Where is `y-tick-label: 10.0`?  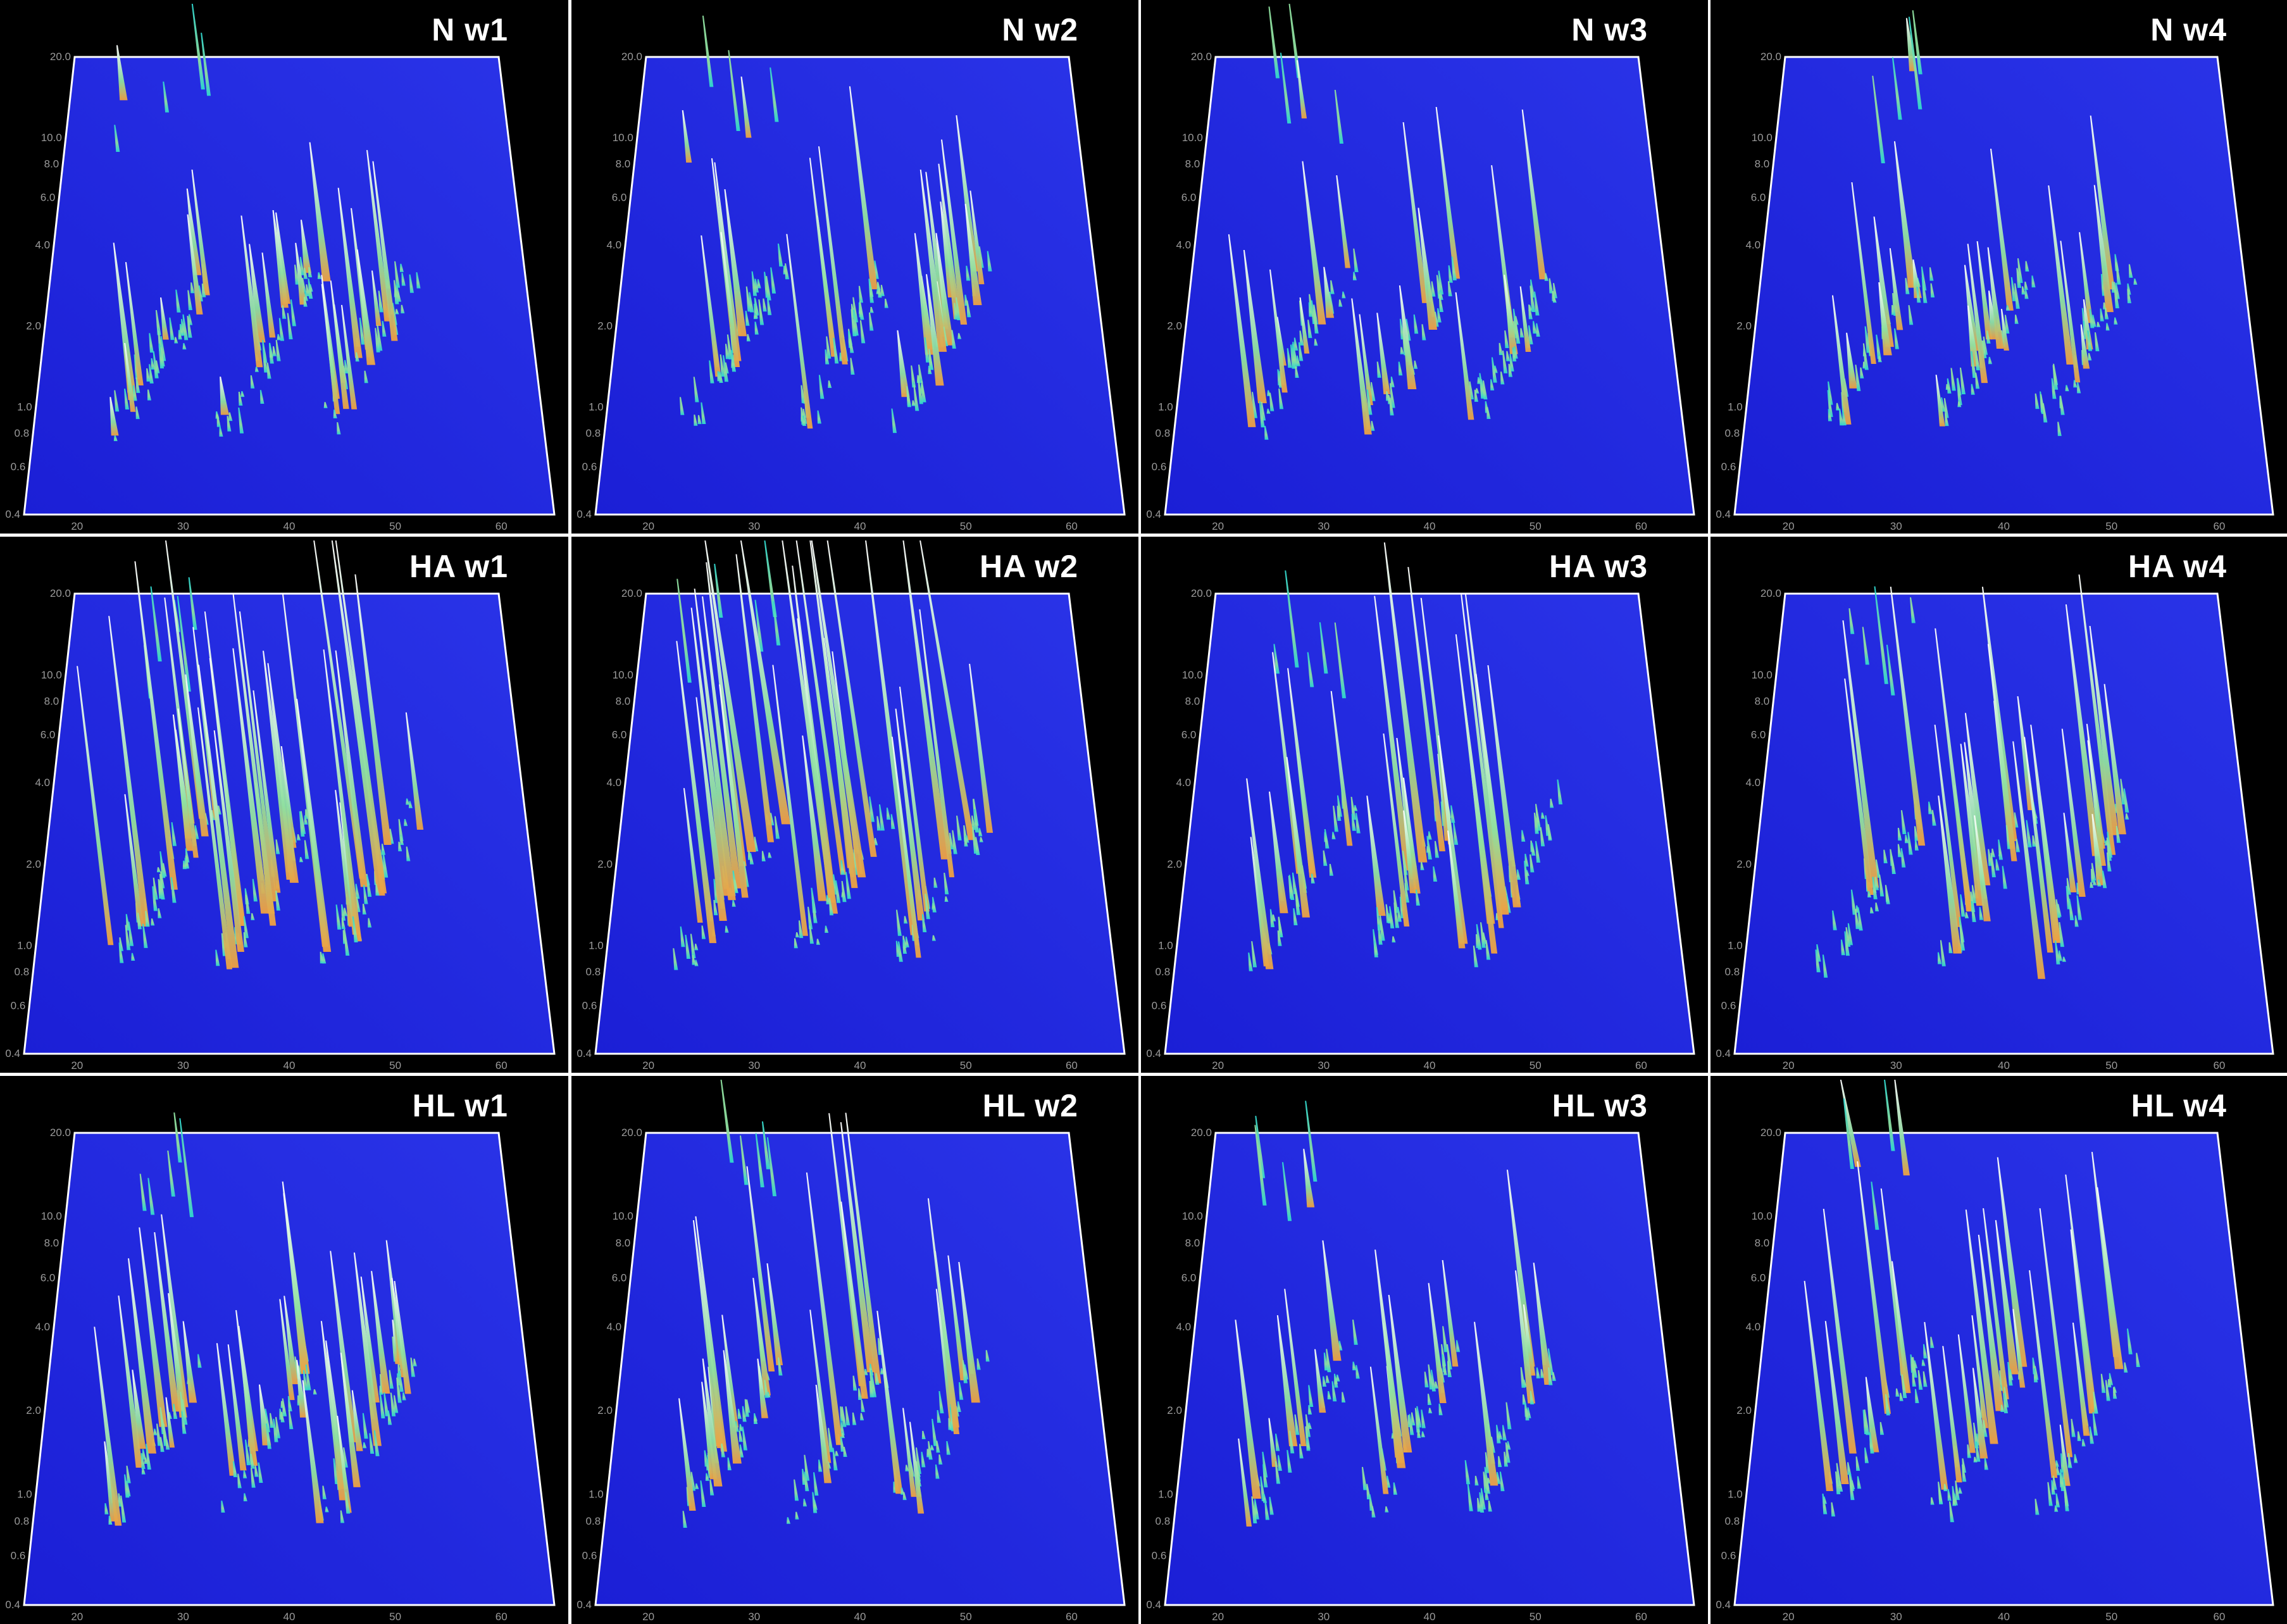
y-tick-label: 10.0 is located at coordinates (51, 1216).